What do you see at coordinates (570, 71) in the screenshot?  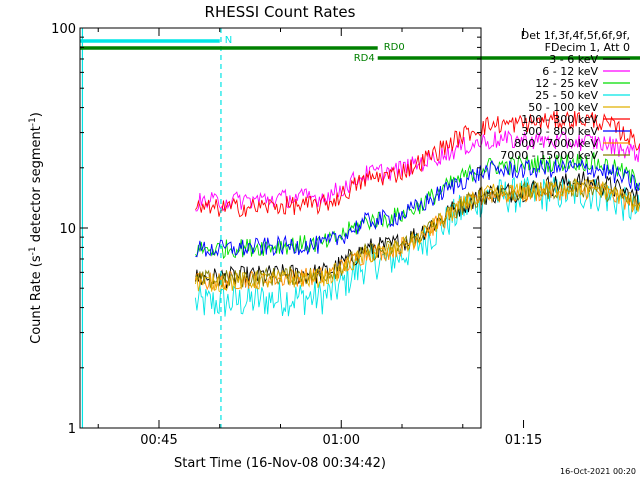 I see `legend-item-label: 6 - 12 keV` at bounding box center [570, 71].